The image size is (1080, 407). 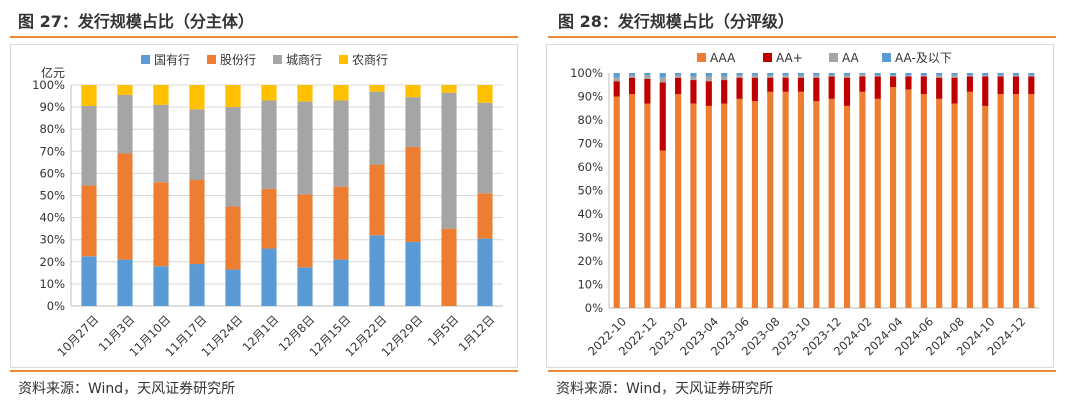 I want to click on y-tick-label: 100%, so click(x=586, y=73).